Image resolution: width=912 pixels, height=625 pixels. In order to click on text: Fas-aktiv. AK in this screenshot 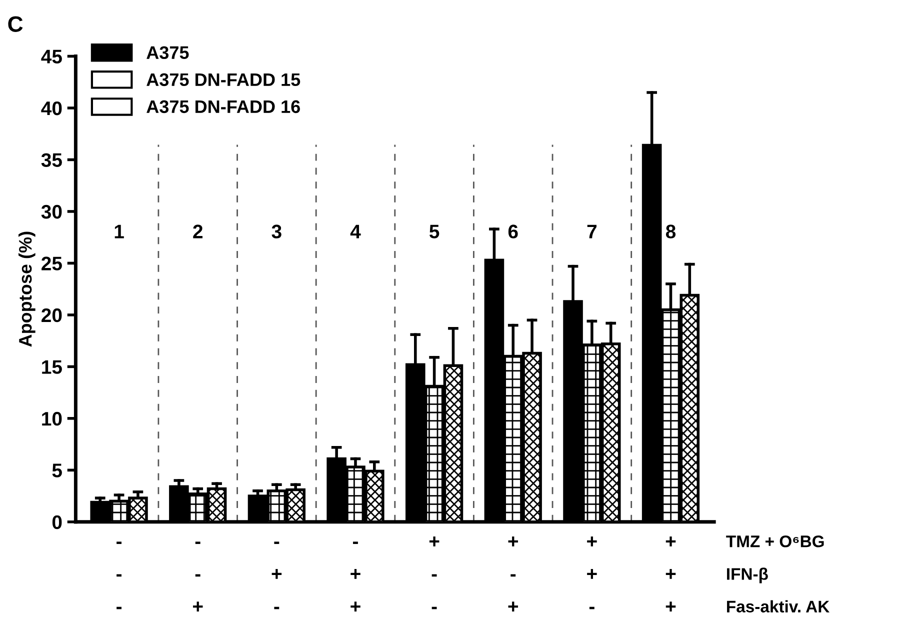, I will do `click(778, 606)`.